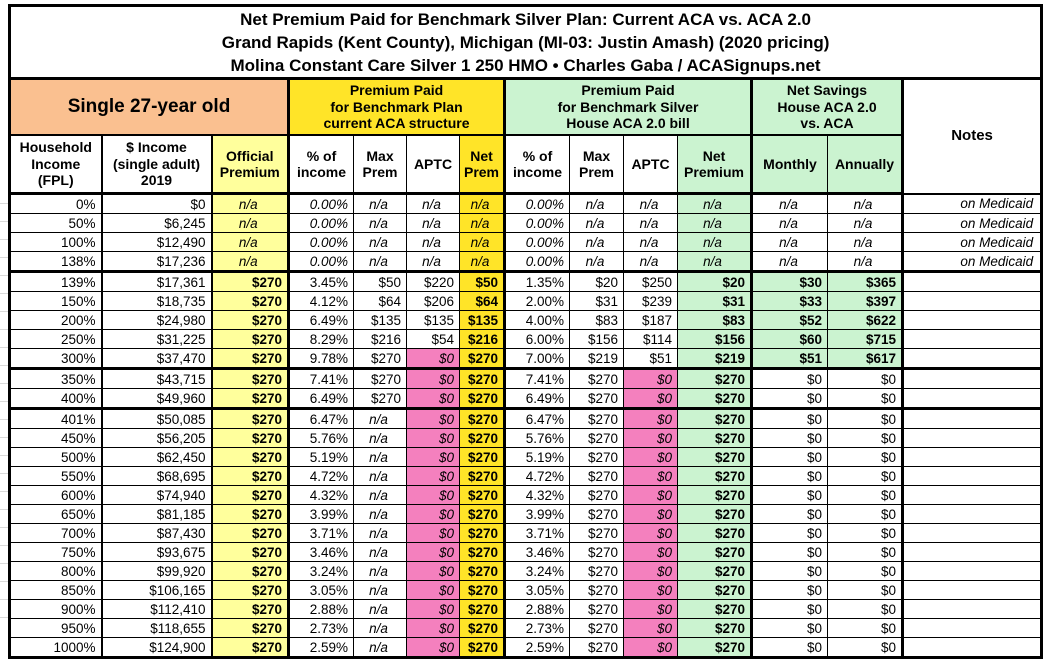  Describe the element at coordinates (55, 203) in the screenshot. I see `cell: 0%` at that location.